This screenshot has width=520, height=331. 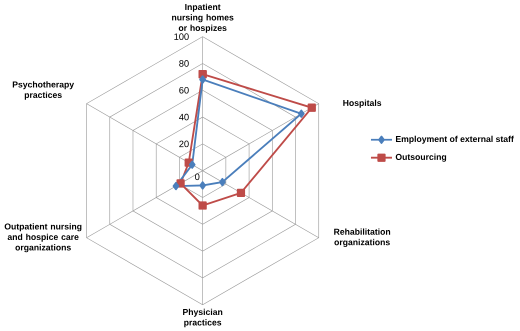 What do you see at coordinates (203, 18) in the screenshot?
I see `spoke-label: Inpatient nursing homes or hospizes` at bounding box center [203, 18].